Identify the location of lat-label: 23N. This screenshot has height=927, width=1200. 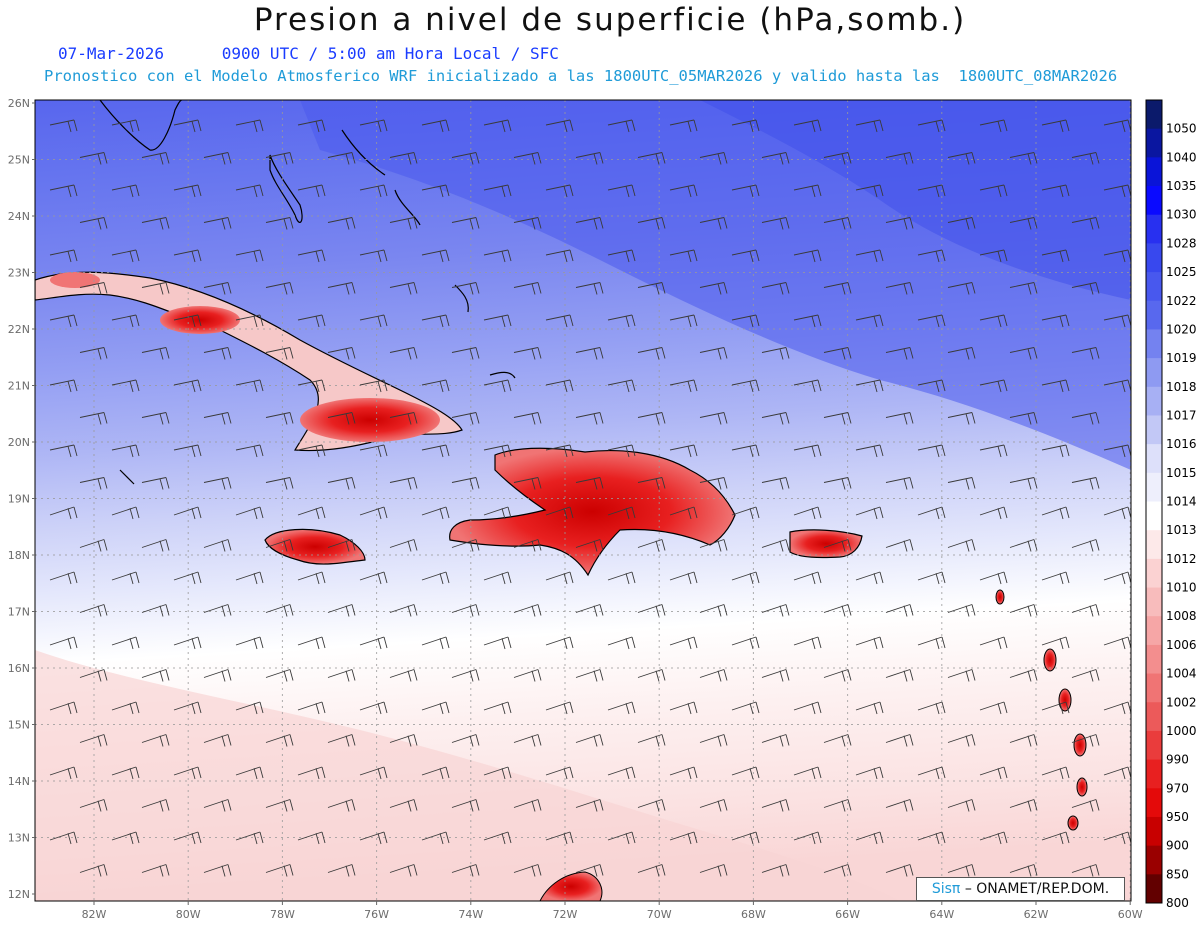
(19, 273).